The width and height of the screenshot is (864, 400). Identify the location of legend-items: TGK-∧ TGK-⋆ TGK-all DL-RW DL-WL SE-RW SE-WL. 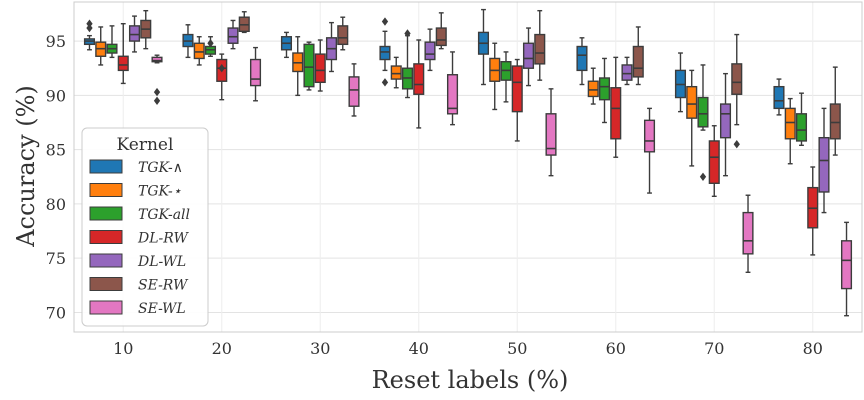
(139, 238).